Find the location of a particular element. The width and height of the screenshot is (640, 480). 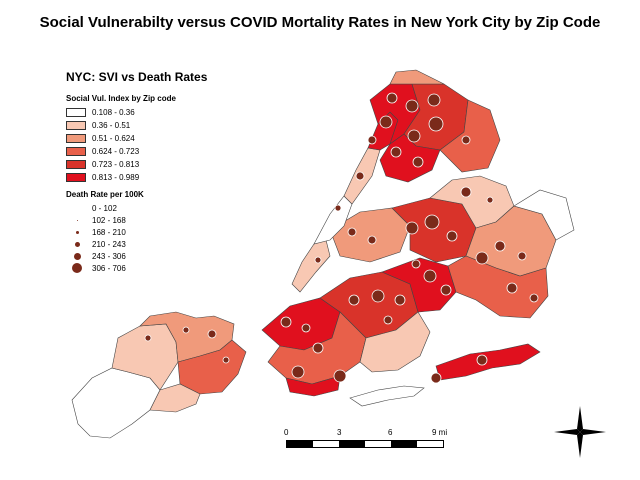

scale-label-6: 6 is located at coordinates (390, 432).